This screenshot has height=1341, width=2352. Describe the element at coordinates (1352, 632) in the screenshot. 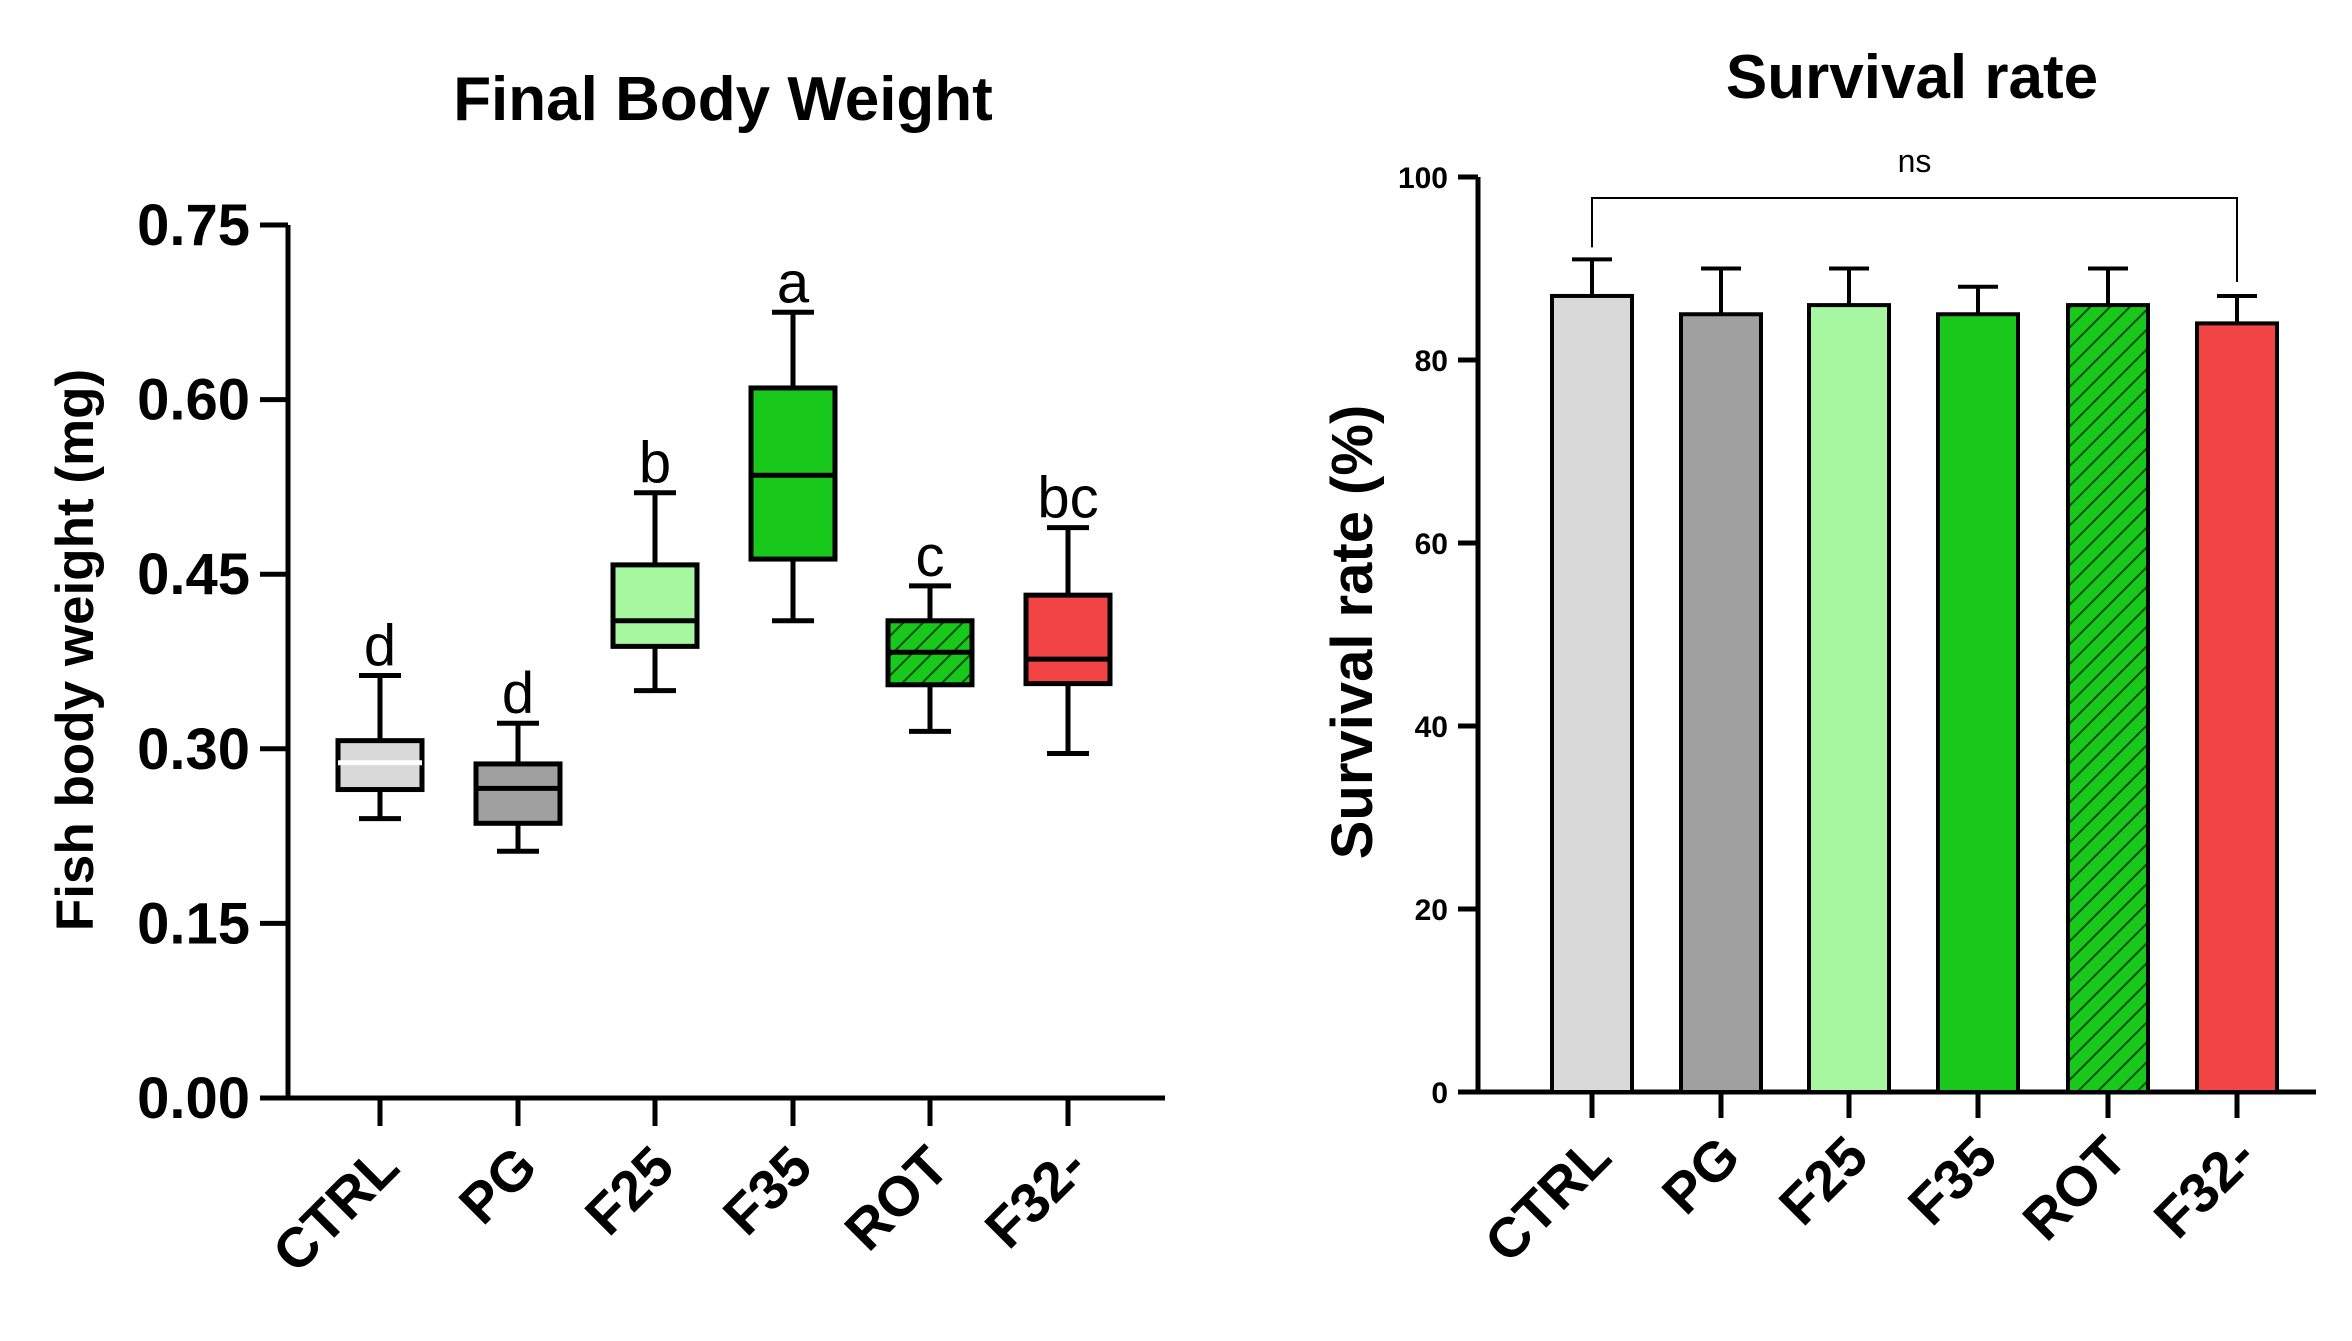

I see `y-axis-label: Survival rate (%)` at that location.